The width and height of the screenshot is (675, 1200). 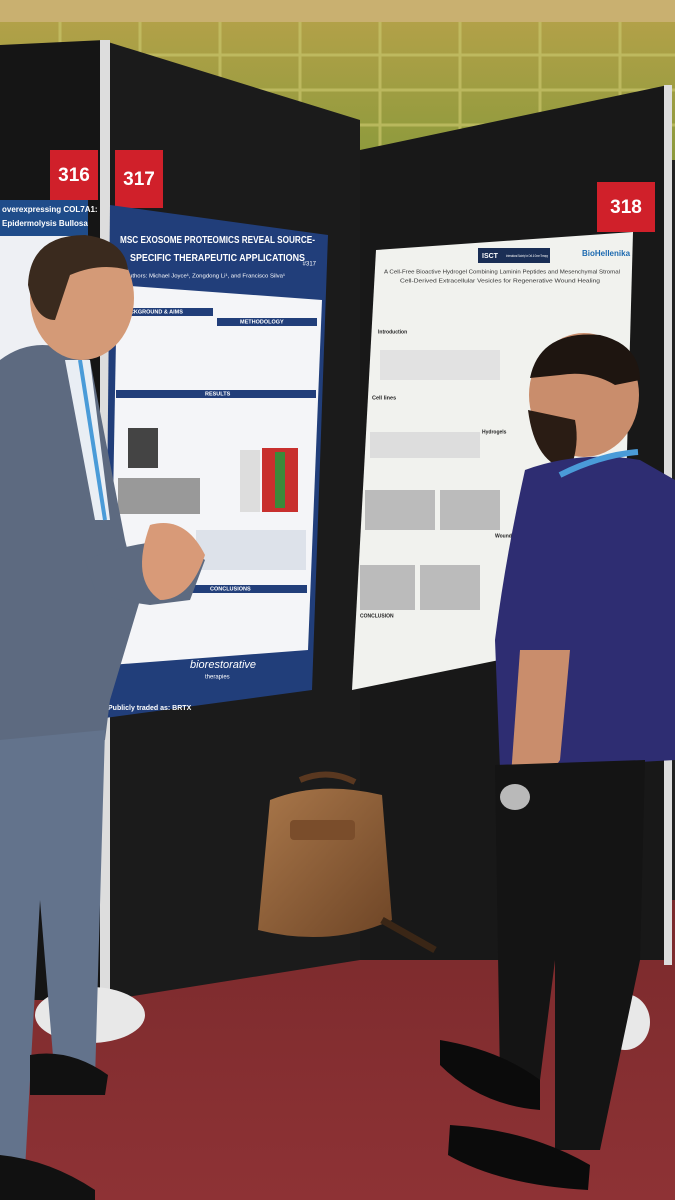 I want to click on booth-number: 316, so click(x=74, y=175).